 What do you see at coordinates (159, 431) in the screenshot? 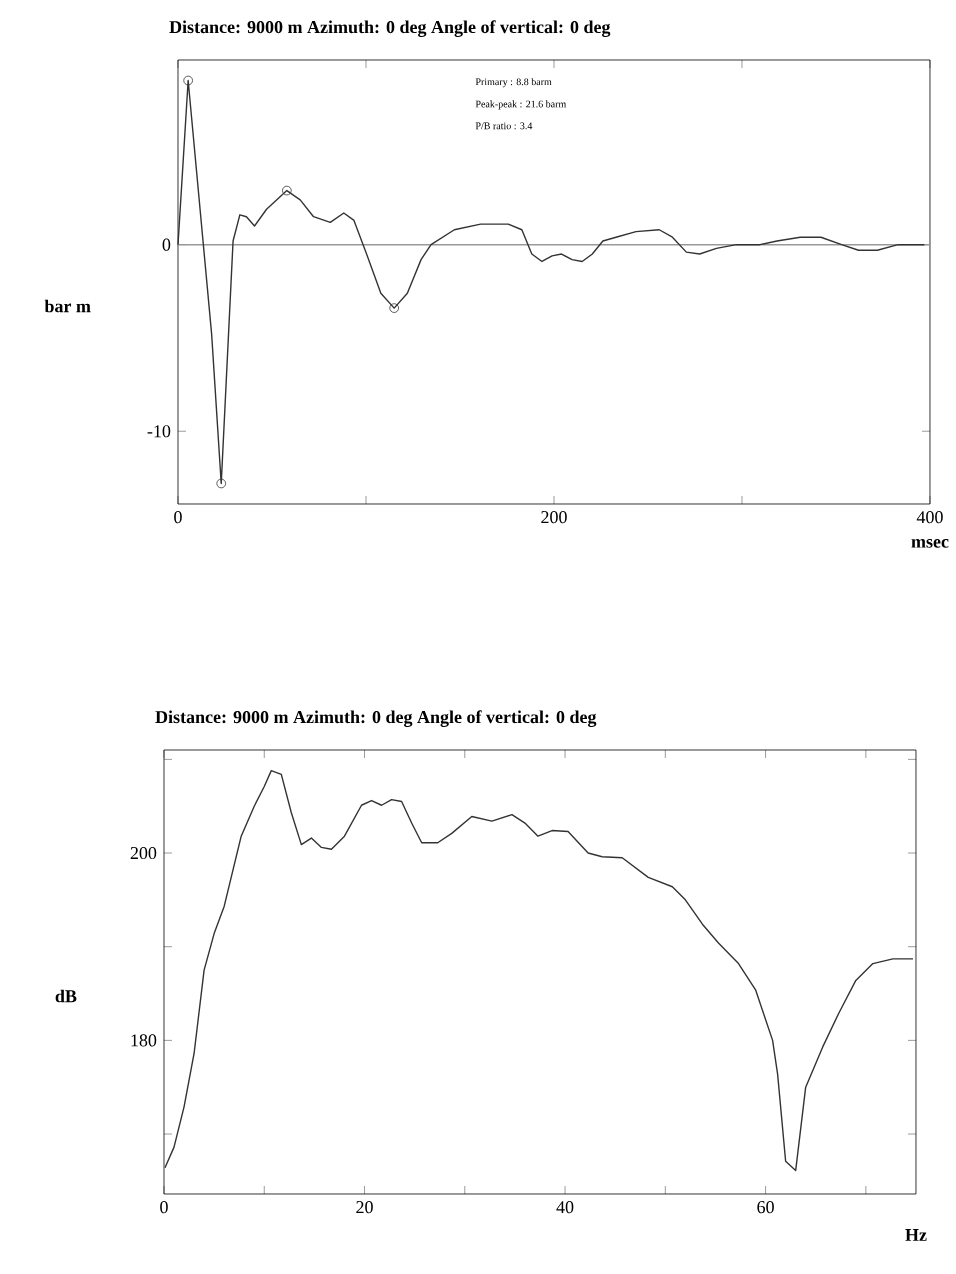
I see `y-tick-label: -10` at bounding box center [159, 431].